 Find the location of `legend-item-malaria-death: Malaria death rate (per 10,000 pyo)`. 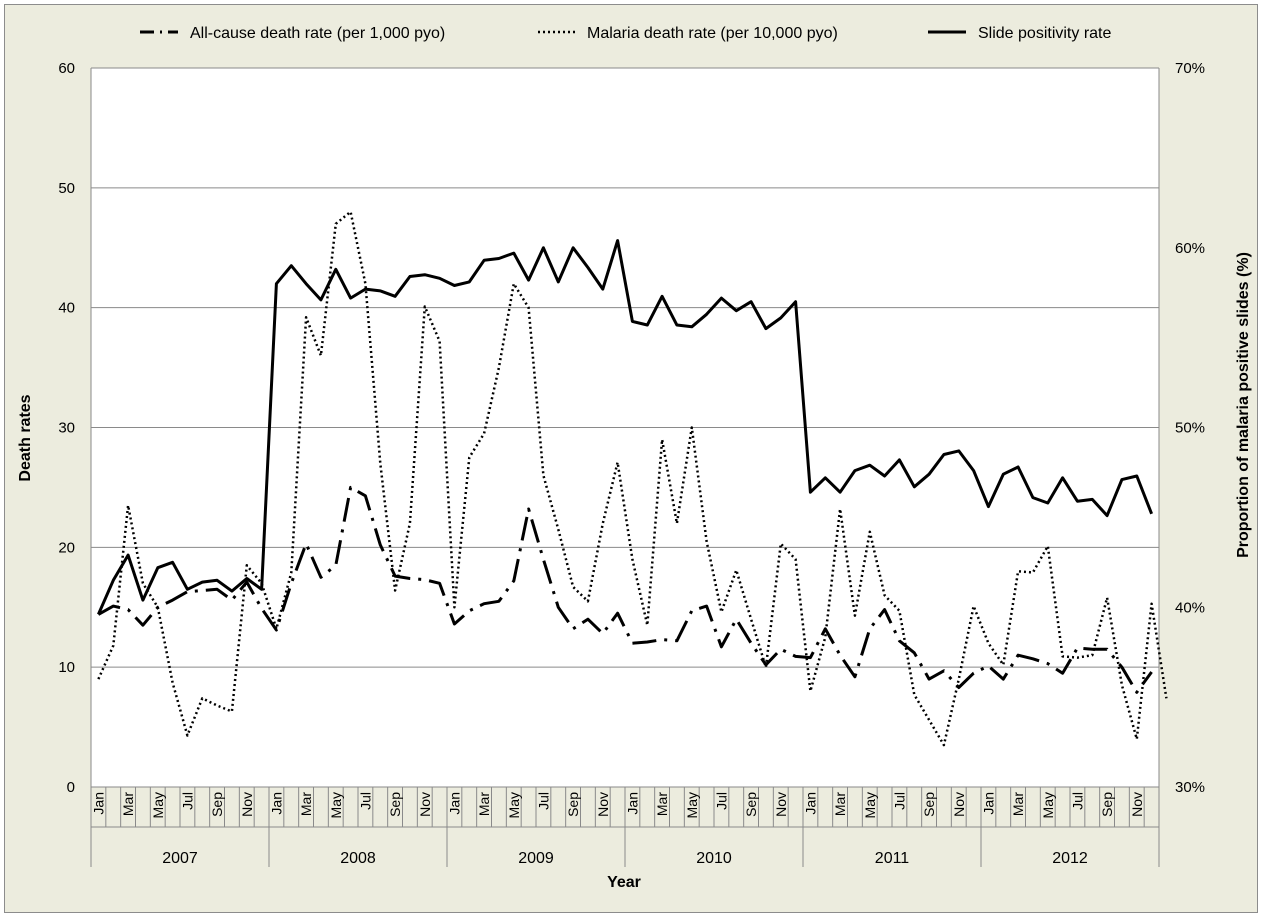

legend-item-malaria-death: Malaria death rate (per 10,000 pyo) is located at coordinates (688, 33).